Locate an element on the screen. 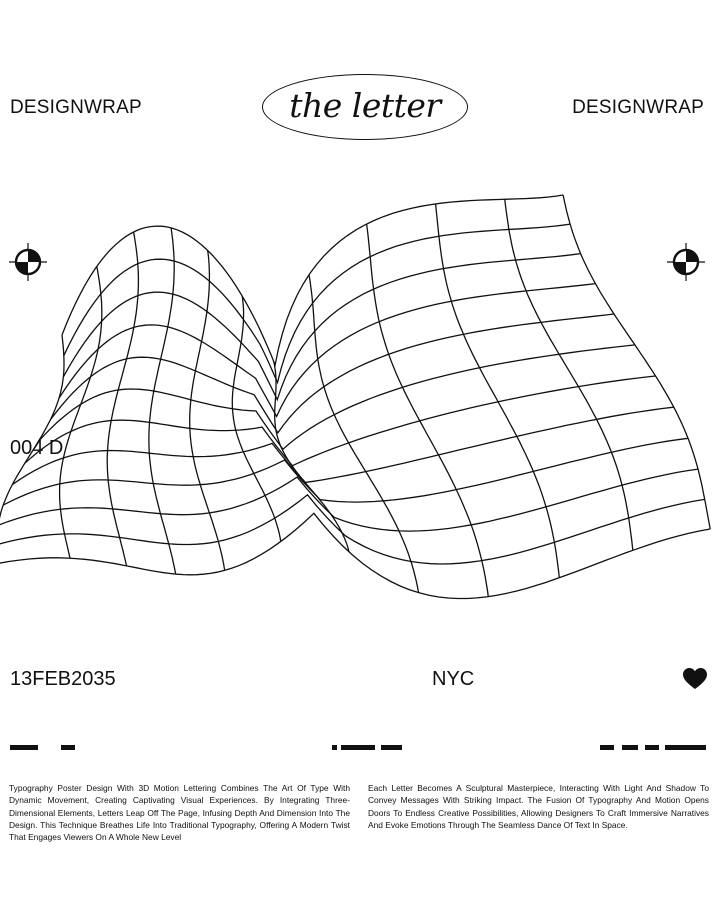  issue-label: 004 D is located at coordinates (37, 448).